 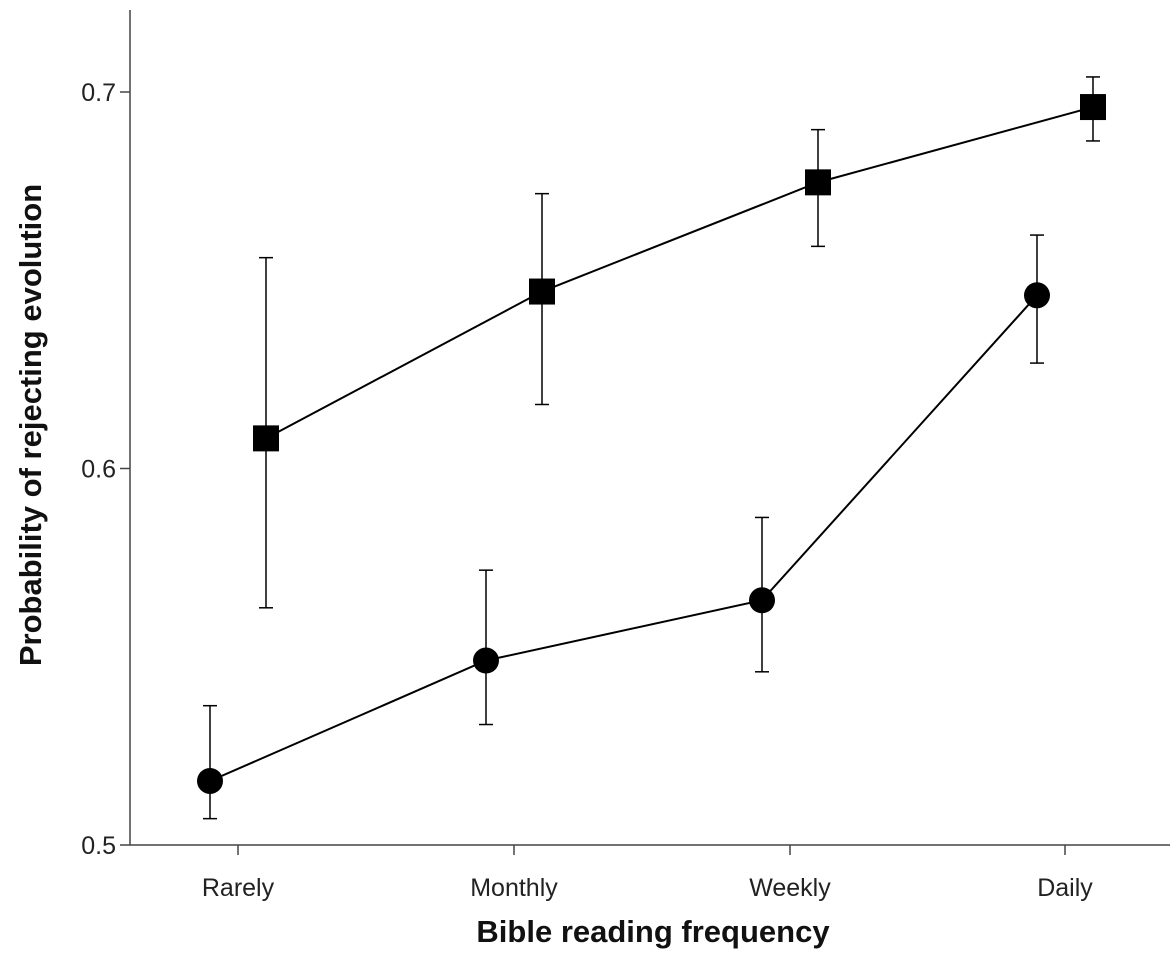 What do you see at coordinates (98, 93) in the screenshot?
I see `y-tick-label: 0.7` at bounding box center [98, 93].